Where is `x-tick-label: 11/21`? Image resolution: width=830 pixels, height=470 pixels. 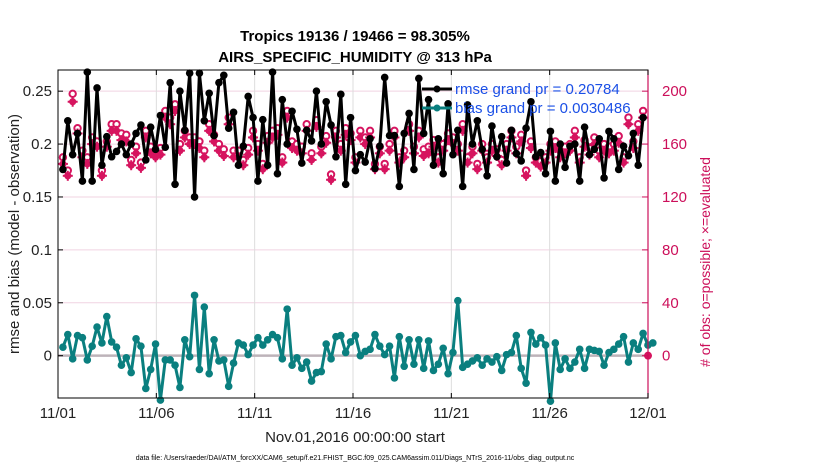 x-tick-label: 11/21 is located at coordinates (451, 413).